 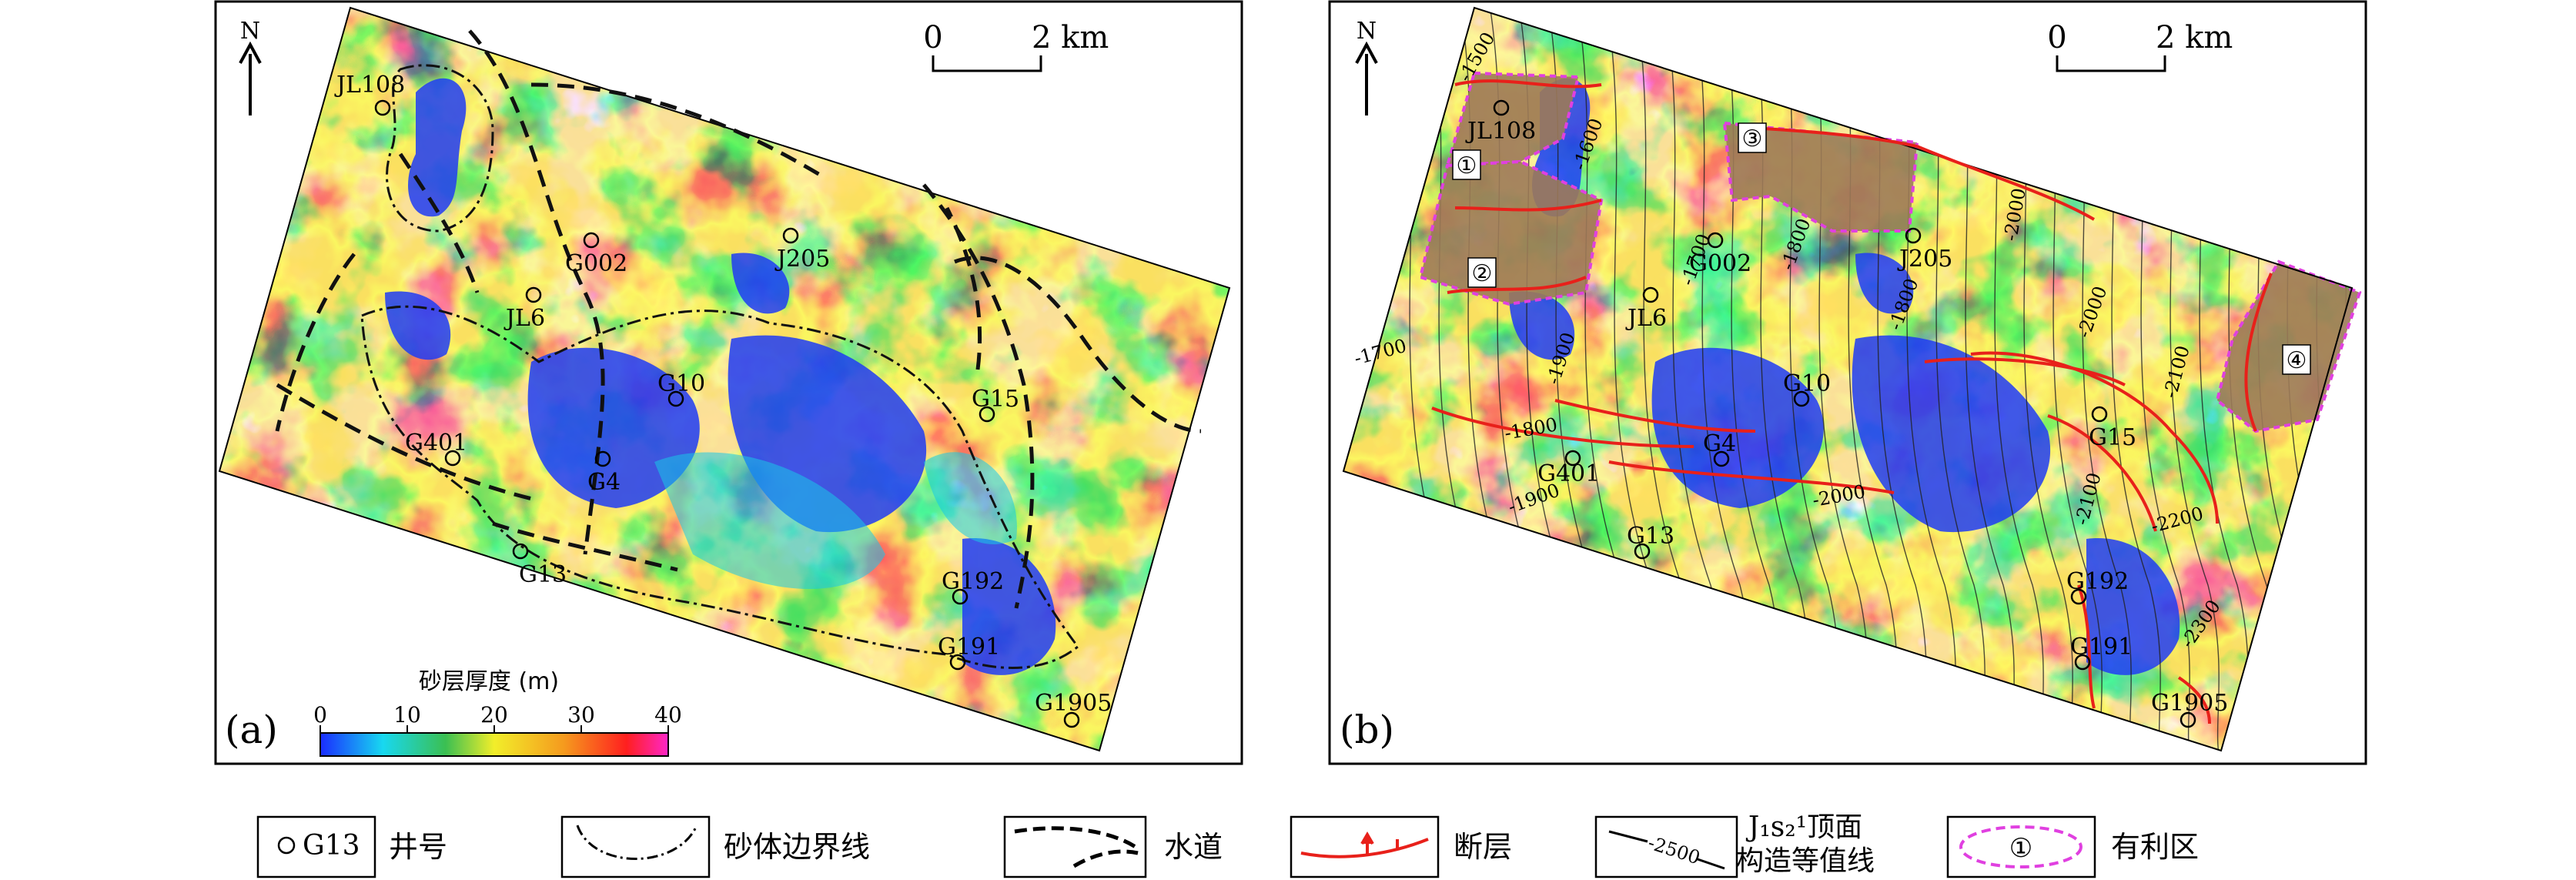 What do you see at coordinates (286, 845) in the screenshot?
I see `well-symbol-icon` at bounding box center [286, 845].